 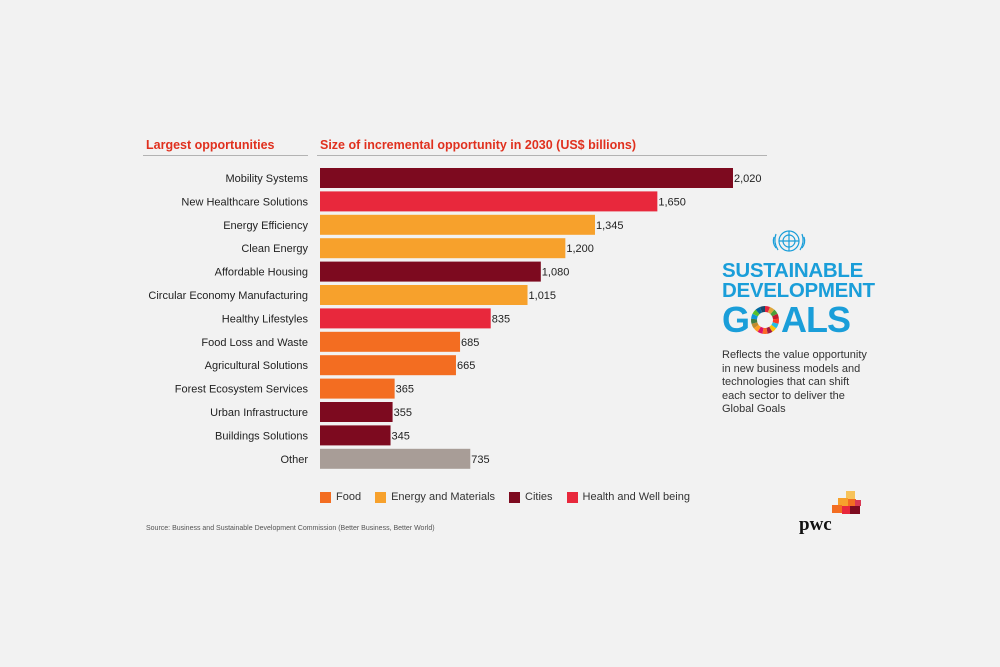 I want to click on category-label-circular-economy-manufacturing: Circular Economy Manufacturing, so click(x=228, y=296).